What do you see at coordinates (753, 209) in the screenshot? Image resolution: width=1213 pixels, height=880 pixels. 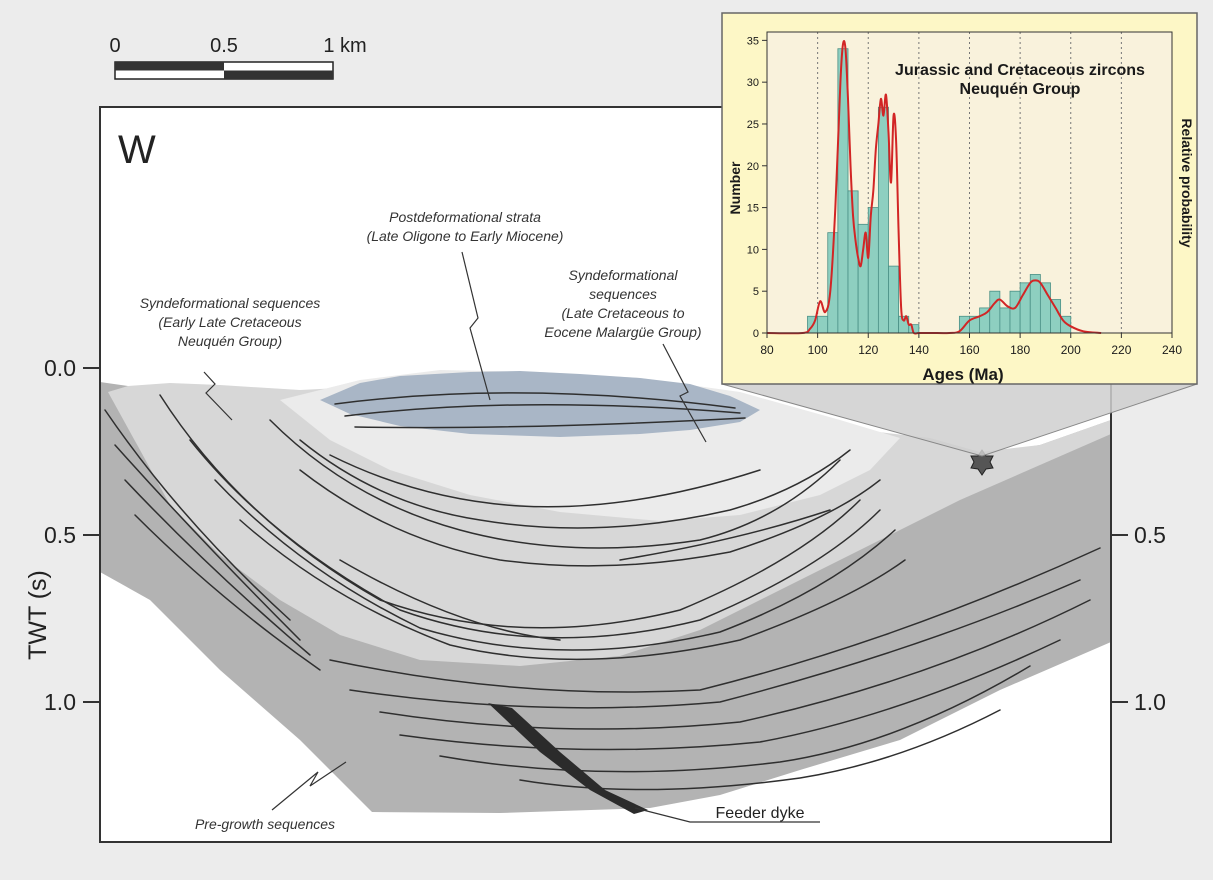 I see `y-tick-label: 15` at bounding box center [753, 209].